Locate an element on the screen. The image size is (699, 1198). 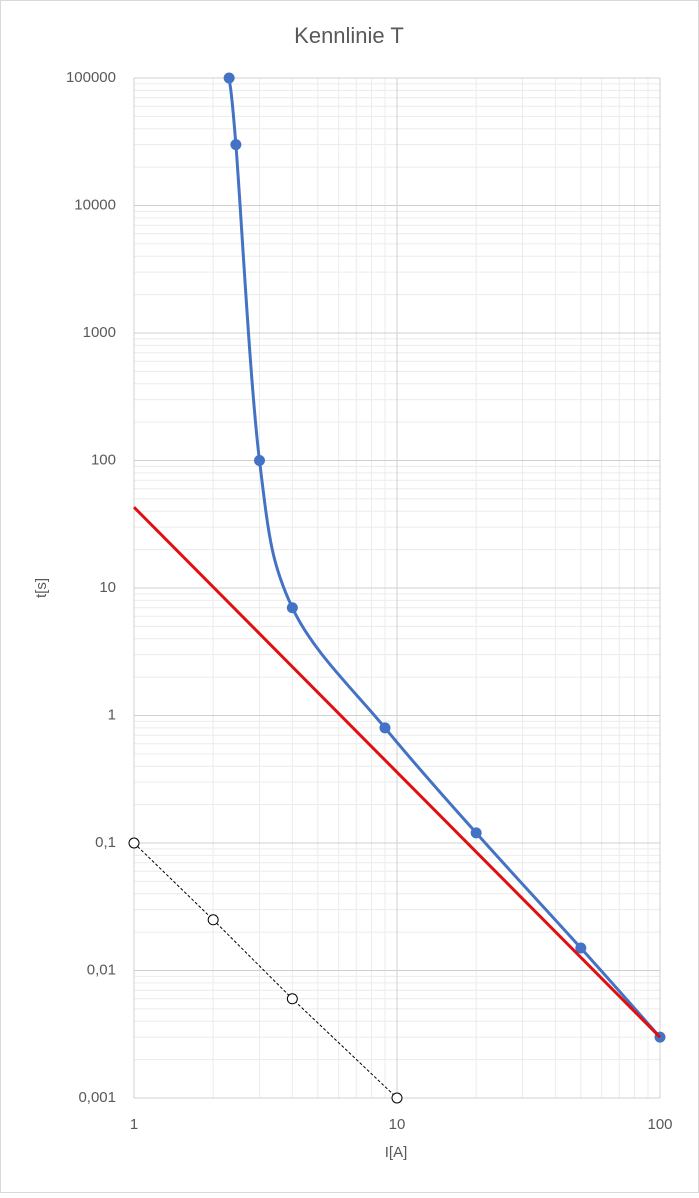
x-axis-label: I[A] is located at coordinates (396, 1152).